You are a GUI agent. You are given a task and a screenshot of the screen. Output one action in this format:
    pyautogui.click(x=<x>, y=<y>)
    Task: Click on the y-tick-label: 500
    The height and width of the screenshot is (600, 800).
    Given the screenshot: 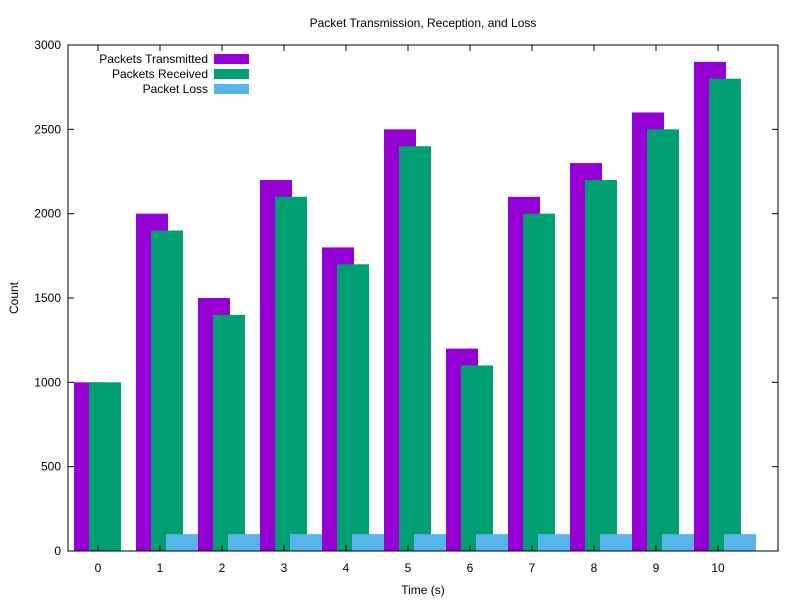 What is the action you would take?
    pyautogui.click(x=51, y=467)
    